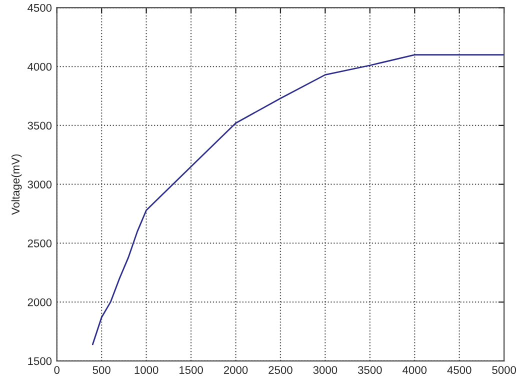 This screenshot has width=517, height=384. Describe the element at coordinates (191, 370) in the screenshot. I see `x-tick-label: 1500` at that location.